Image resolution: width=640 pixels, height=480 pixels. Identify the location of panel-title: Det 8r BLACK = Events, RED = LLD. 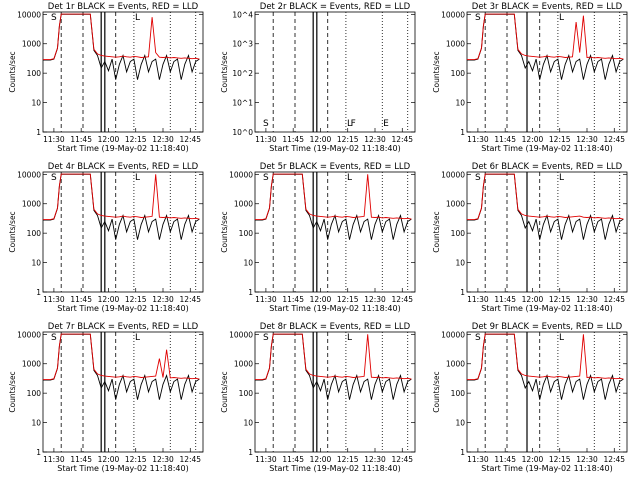
(335, 327).